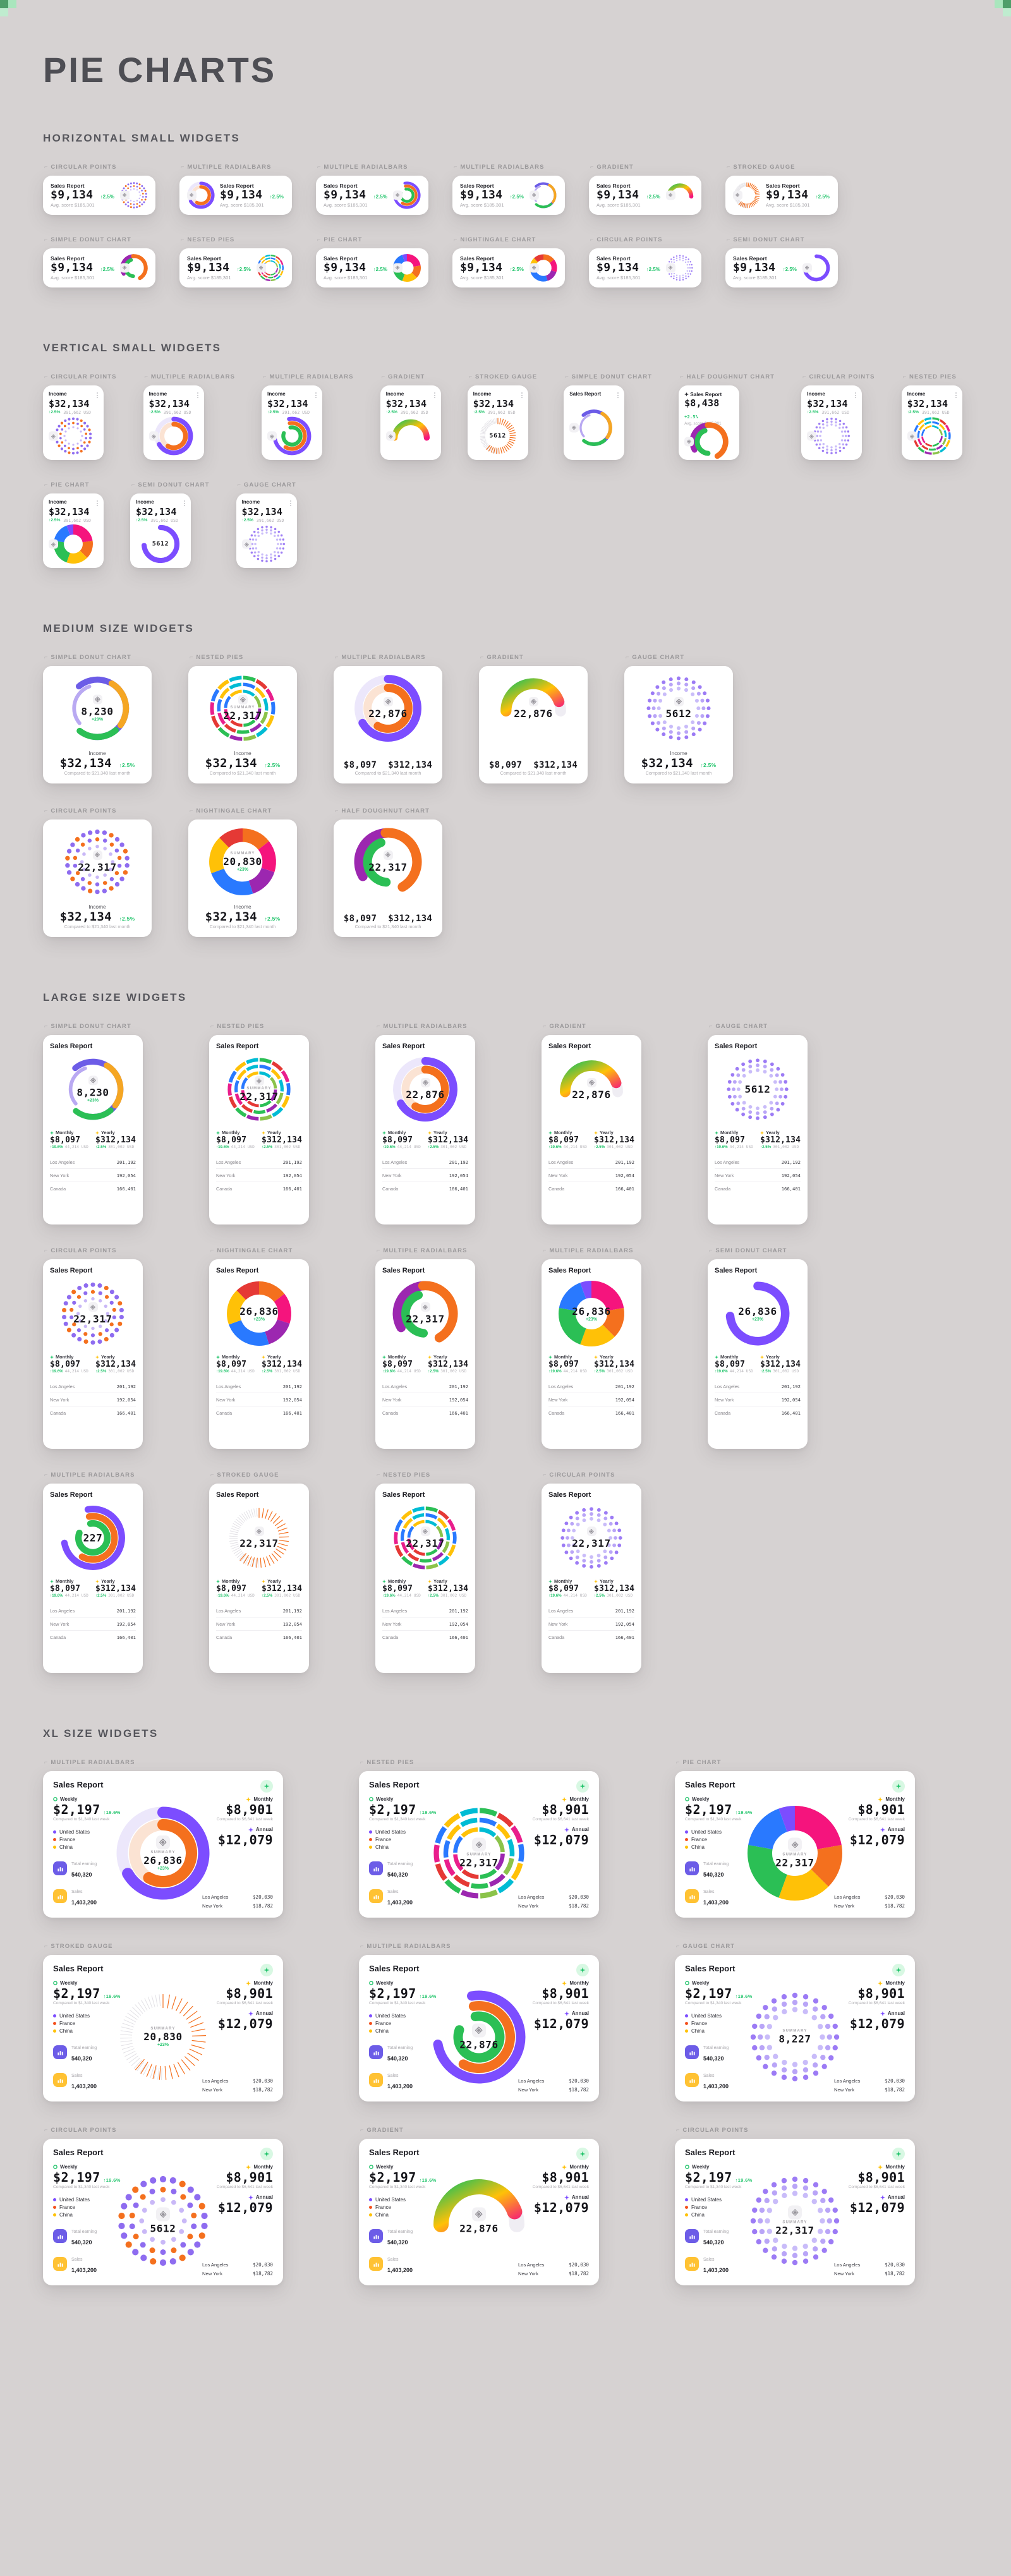 The height and width of the screenshot is (2576, 1011). Describe the element at coordinates (479, 1947) in the screenshot. I see `widget-type-label: MULTIPLE RADIALBARS` at that location.